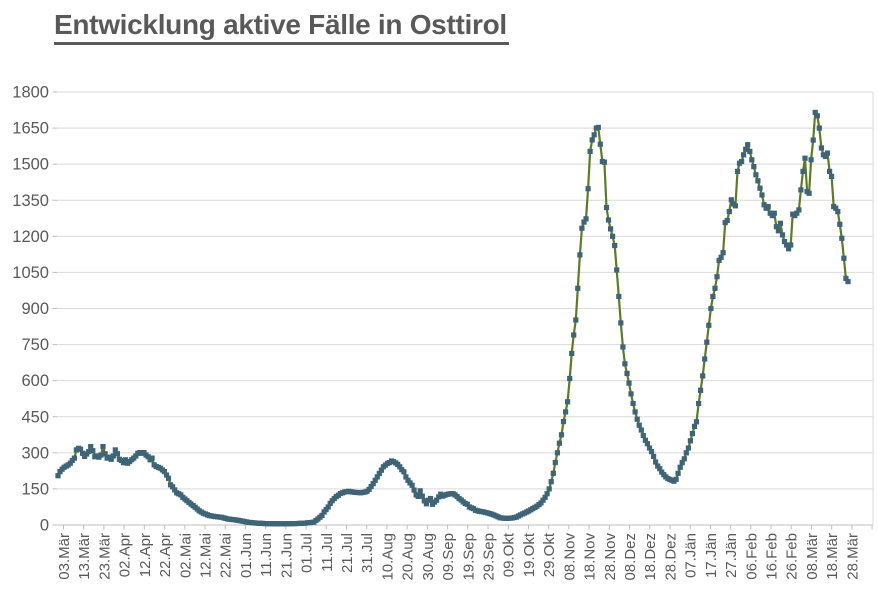  Describe the element at coordinates (852, 556) in the screenshot. I see `x-axis-label: 28.Mär` at that location.